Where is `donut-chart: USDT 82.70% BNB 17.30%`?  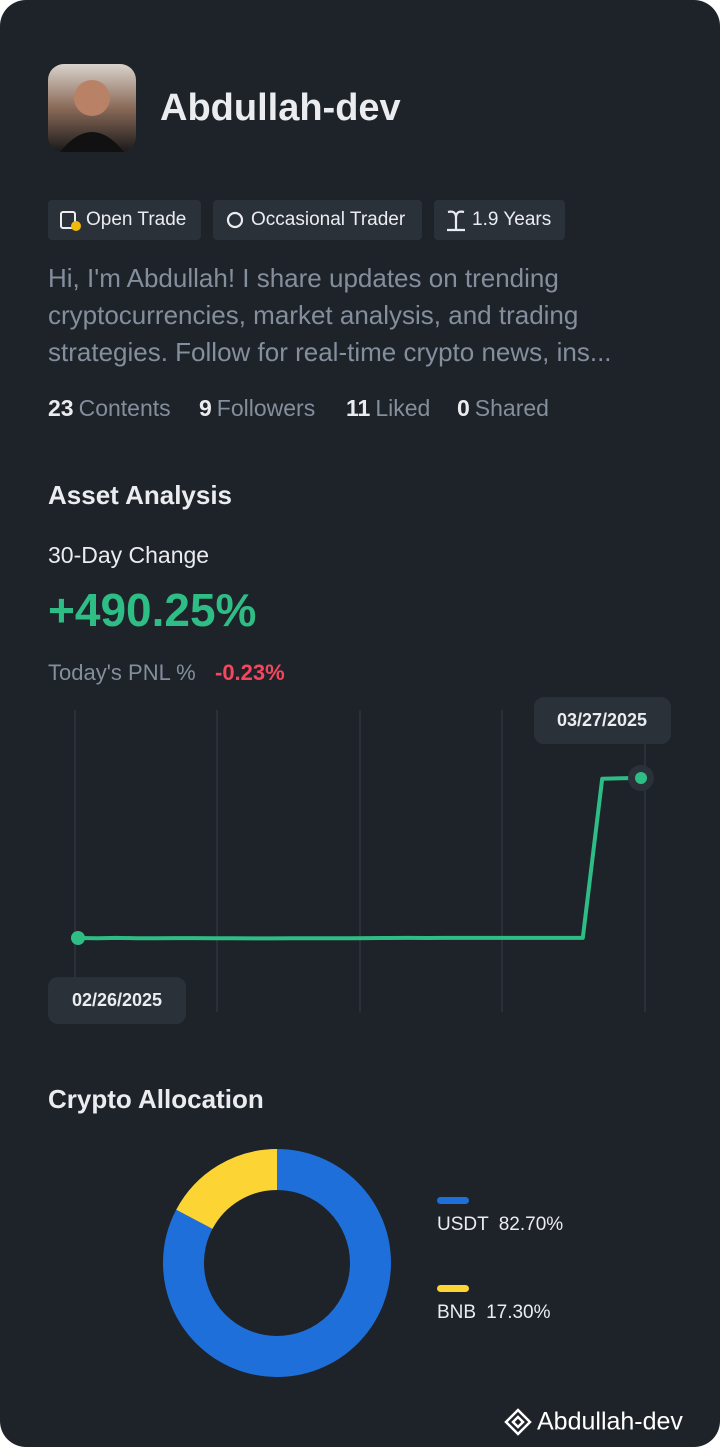 donut-chart: USDT 82.70% BNB 17.30% is located at coordinates (363, 1263).